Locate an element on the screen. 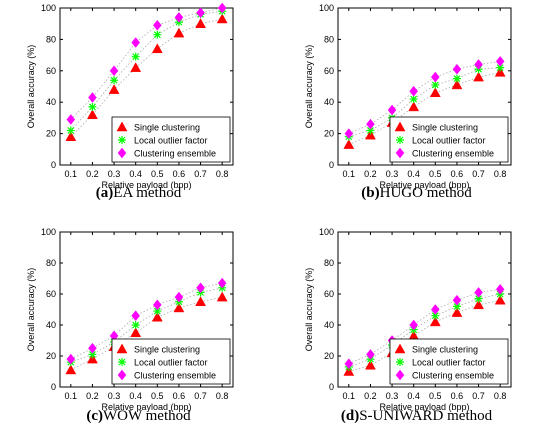  figure-caption: (b)HUGO method is located at coordinates (416, 193).